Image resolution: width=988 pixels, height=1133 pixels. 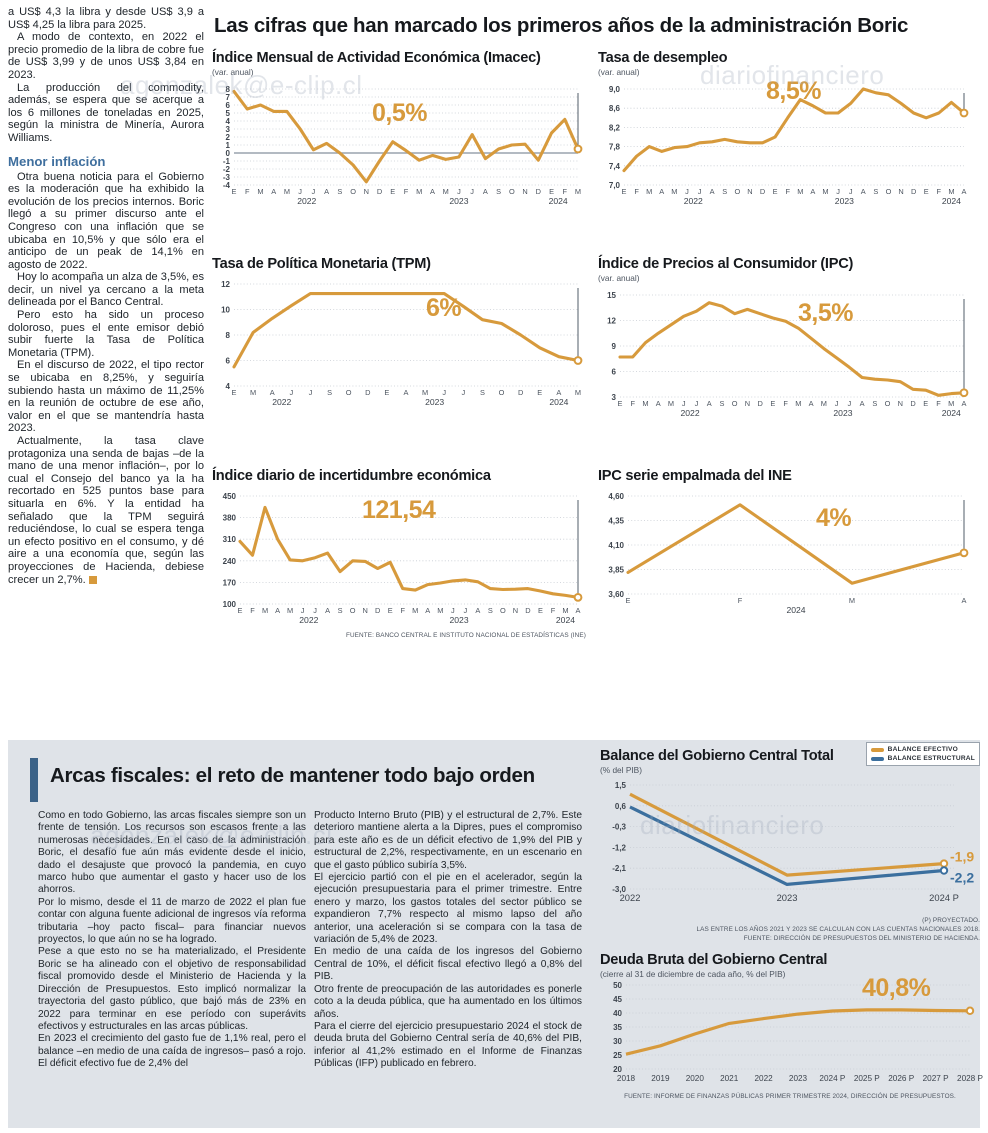 I want to click on chart-canvas: 3,60 3,85 4,10 4,35 4,60 E F M A 2024 4%, so click(x=785, y=555).